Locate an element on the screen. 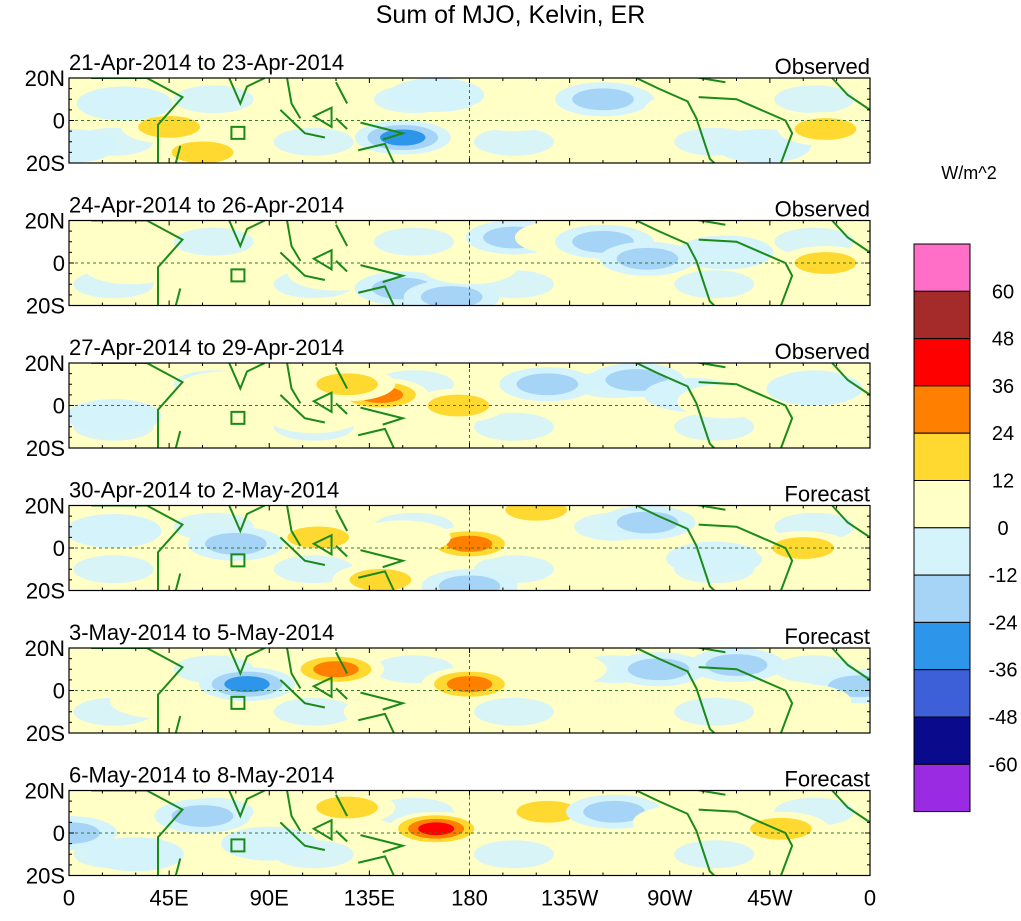 The width and height of the screenshot is (1021, 921). coastline-group is located at coordinates (480, 405).